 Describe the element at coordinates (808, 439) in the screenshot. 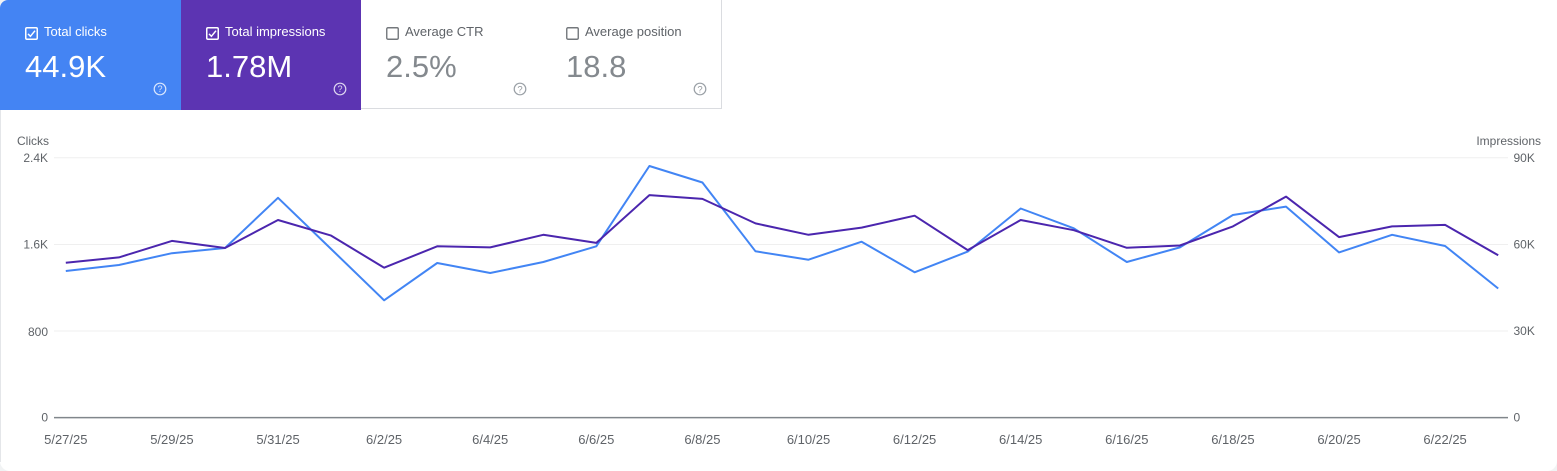

I see `svg-text: 6/10/25` at that location.